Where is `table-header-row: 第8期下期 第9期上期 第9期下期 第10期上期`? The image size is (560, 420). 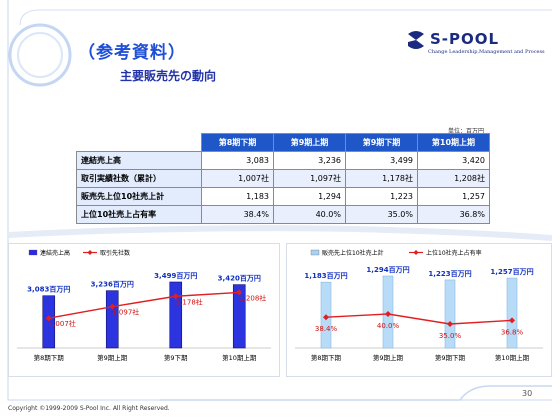 table-header-row: 第8期下期 第9期上期 第9期下期 第10期上期 is located at coordinates (283, 142).